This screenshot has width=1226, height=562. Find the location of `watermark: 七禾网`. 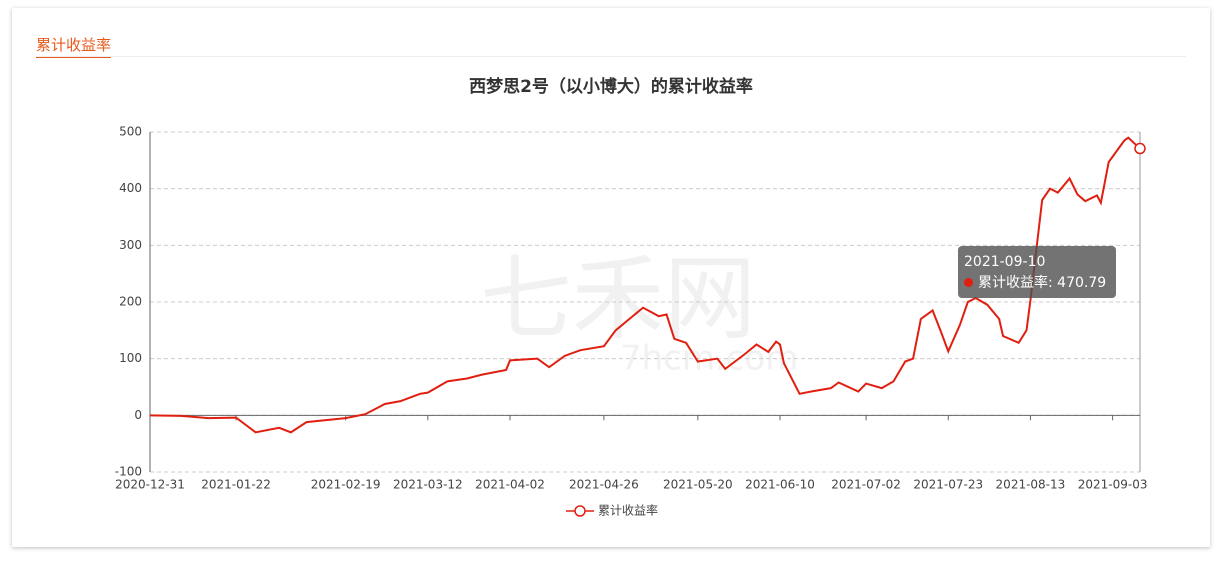

watermark: 七禾网 is located at coordinates (618, 298).